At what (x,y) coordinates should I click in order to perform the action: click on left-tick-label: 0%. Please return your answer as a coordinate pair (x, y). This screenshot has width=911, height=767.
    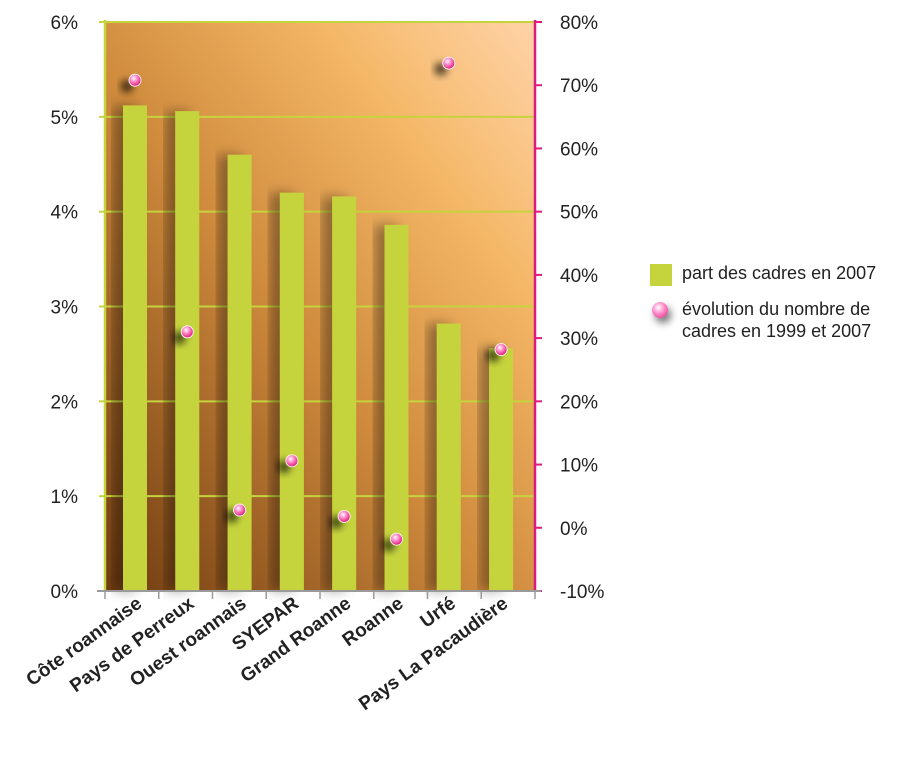
    Looking at the image, I should click on (65, 592).